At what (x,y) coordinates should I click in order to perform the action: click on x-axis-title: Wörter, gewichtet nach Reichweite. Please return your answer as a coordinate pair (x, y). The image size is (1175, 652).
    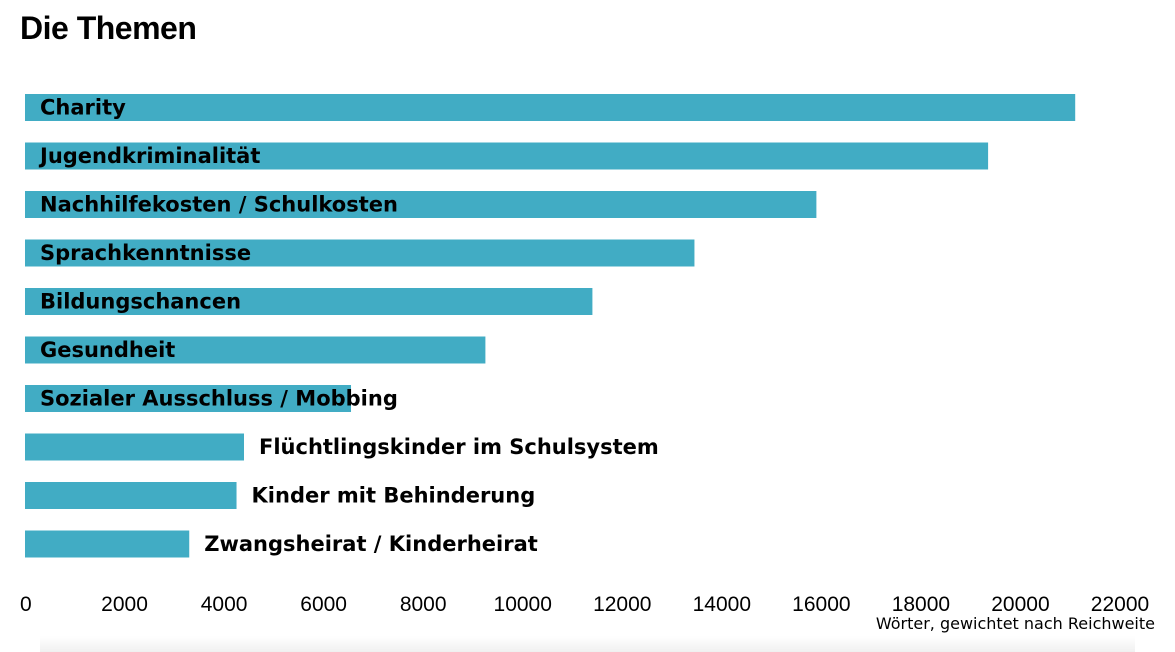
    Looking at the image, I should click on (1015, 623).